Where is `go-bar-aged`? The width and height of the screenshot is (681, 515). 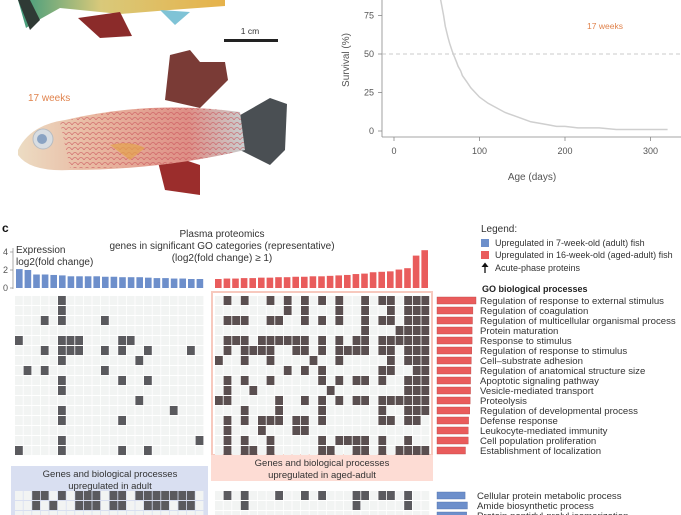
go-bar-aged is located at coordinates (452, 440).